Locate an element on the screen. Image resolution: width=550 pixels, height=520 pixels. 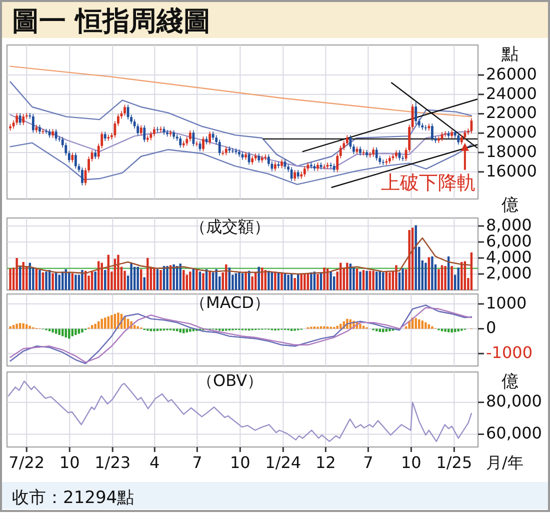
y-tick-label: 22000 is located at coordinates (511, 112).